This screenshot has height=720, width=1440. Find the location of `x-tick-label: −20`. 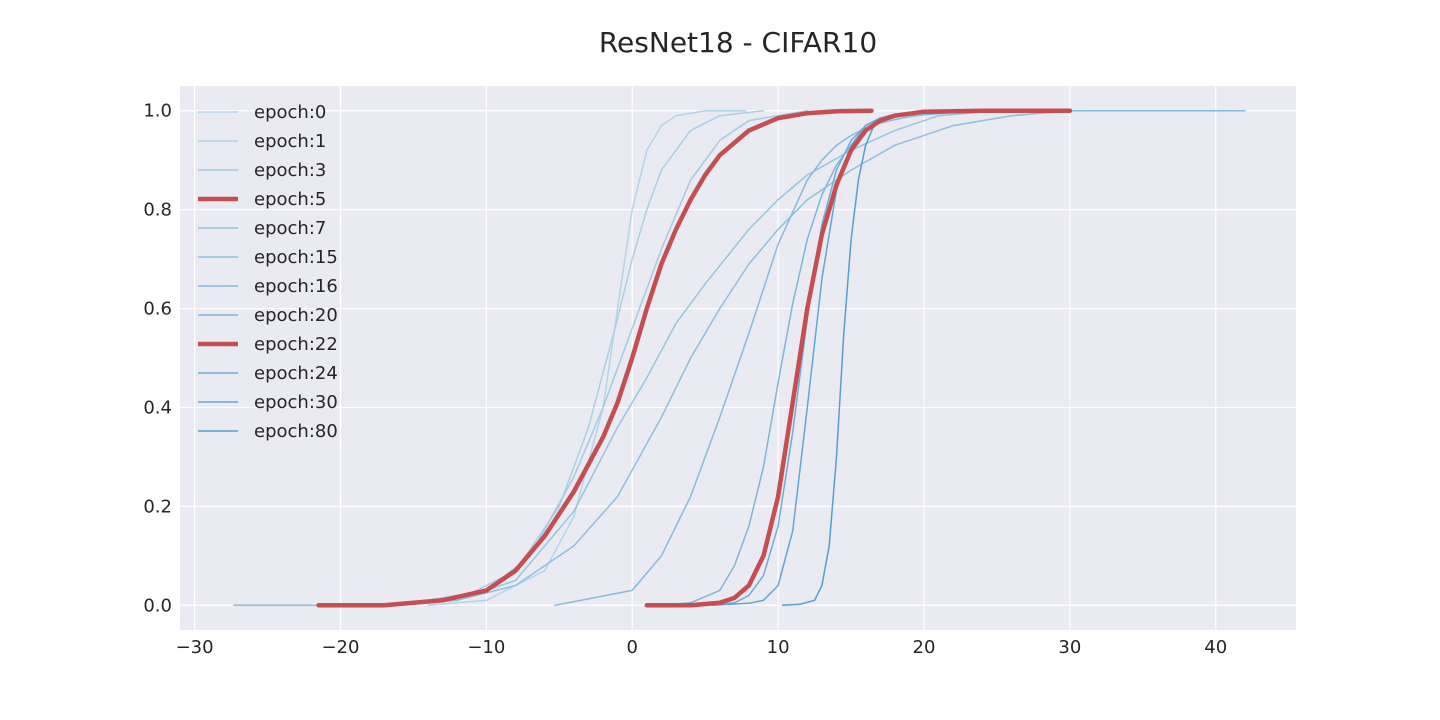

x-tick-label: −20 is located at coordinates (340, 647).